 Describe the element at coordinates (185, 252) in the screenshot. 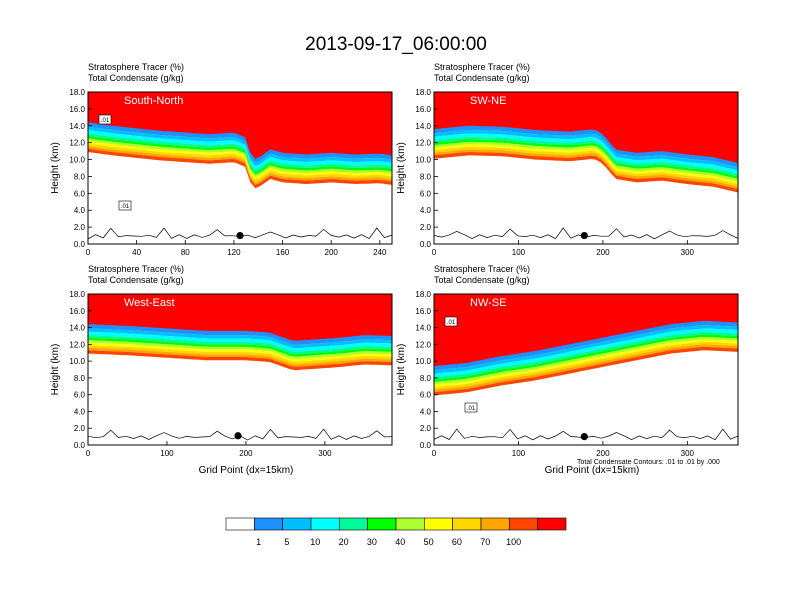

I see `x-tick-label: 80` at that location.